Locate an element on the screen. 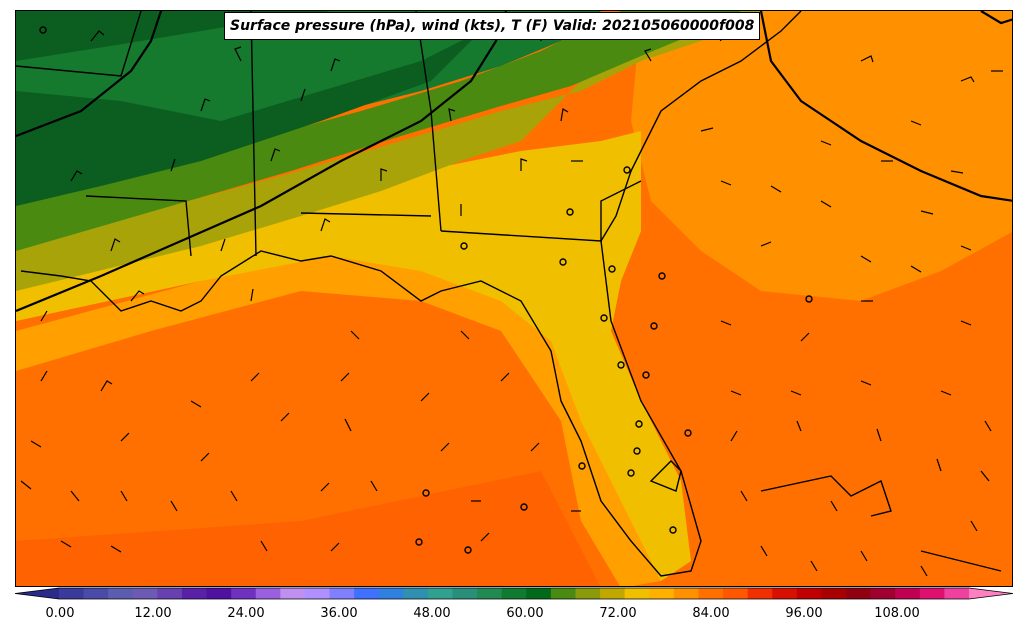 Image resolution: width=1022 pixels, height=633 pixels. colorbar-tick-label: 0.00 is located at coordinates (60, 613).